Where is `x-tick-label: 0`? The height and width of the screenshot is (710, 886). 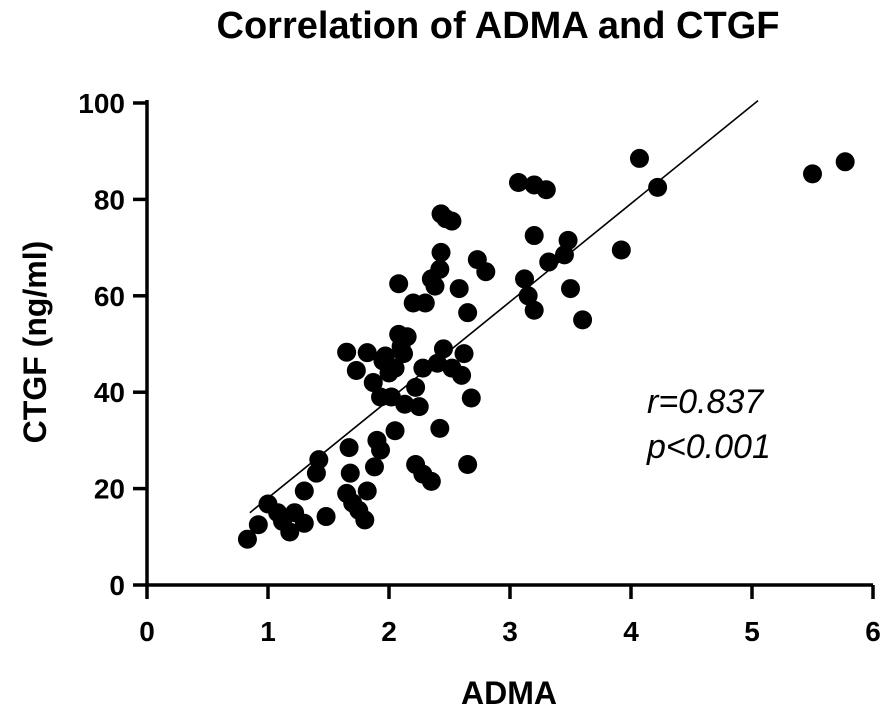
x-tick-label: 0 is located at coordinates (147, 631).